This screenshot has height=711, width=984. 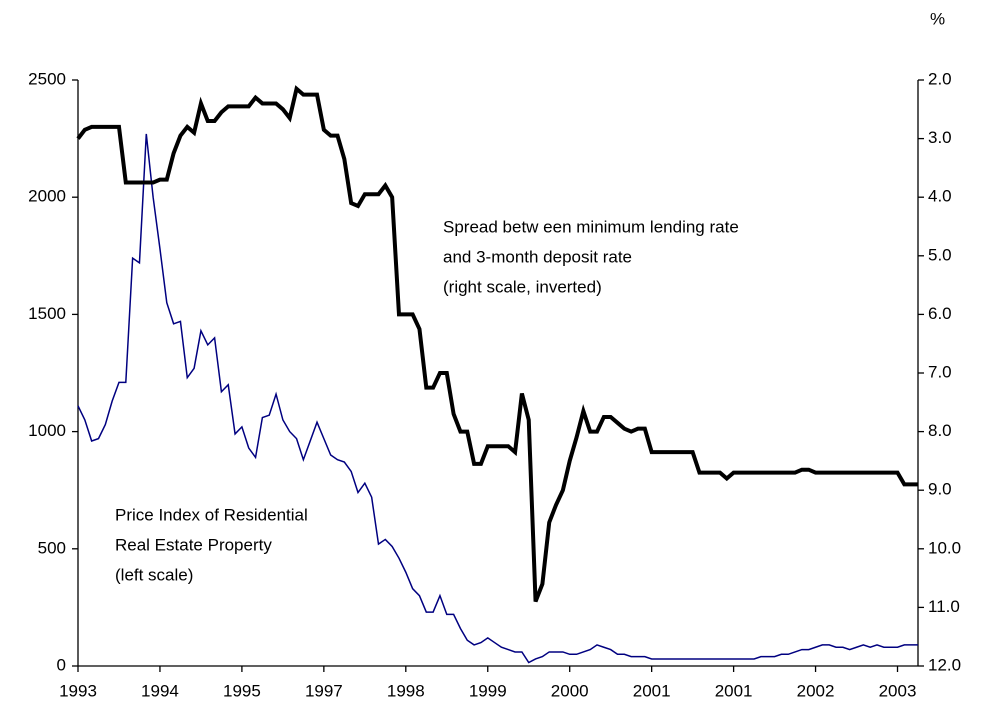 What do you see at coordinates (160, 690) in the screenshot?
I see `x-tick-label: 1994` at bounding box center [160, 690].